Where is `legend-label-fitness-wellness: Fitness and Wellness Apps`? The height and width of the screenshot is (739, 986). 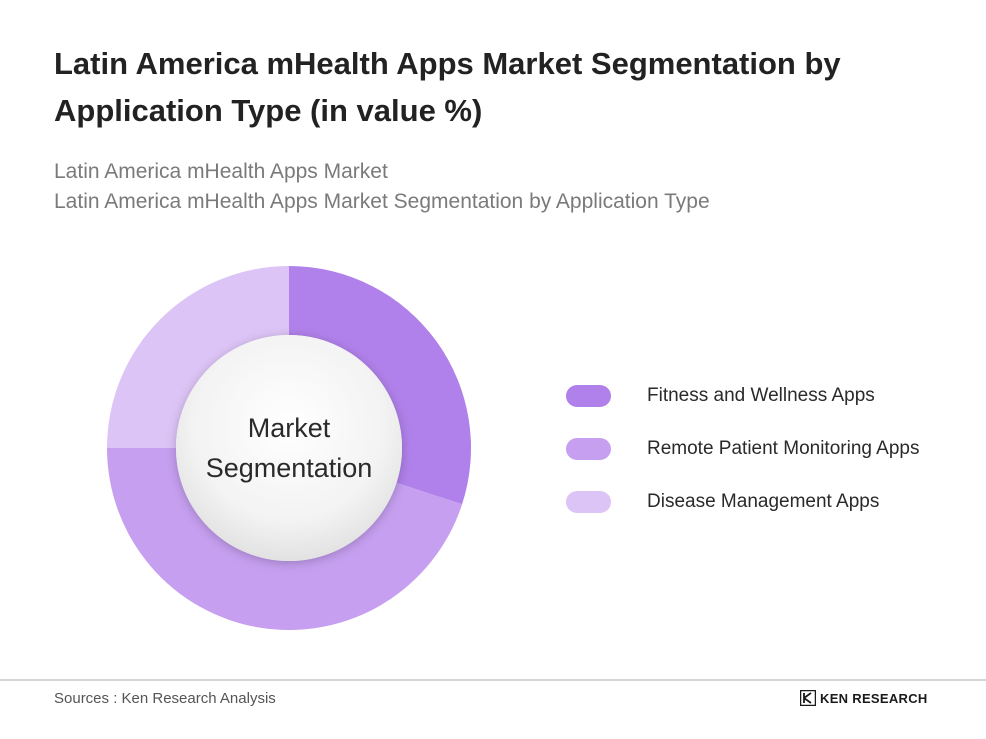
legend-label-fitness-wellness: Fitness and Wellness Apps is located at coordinates (761, 395).